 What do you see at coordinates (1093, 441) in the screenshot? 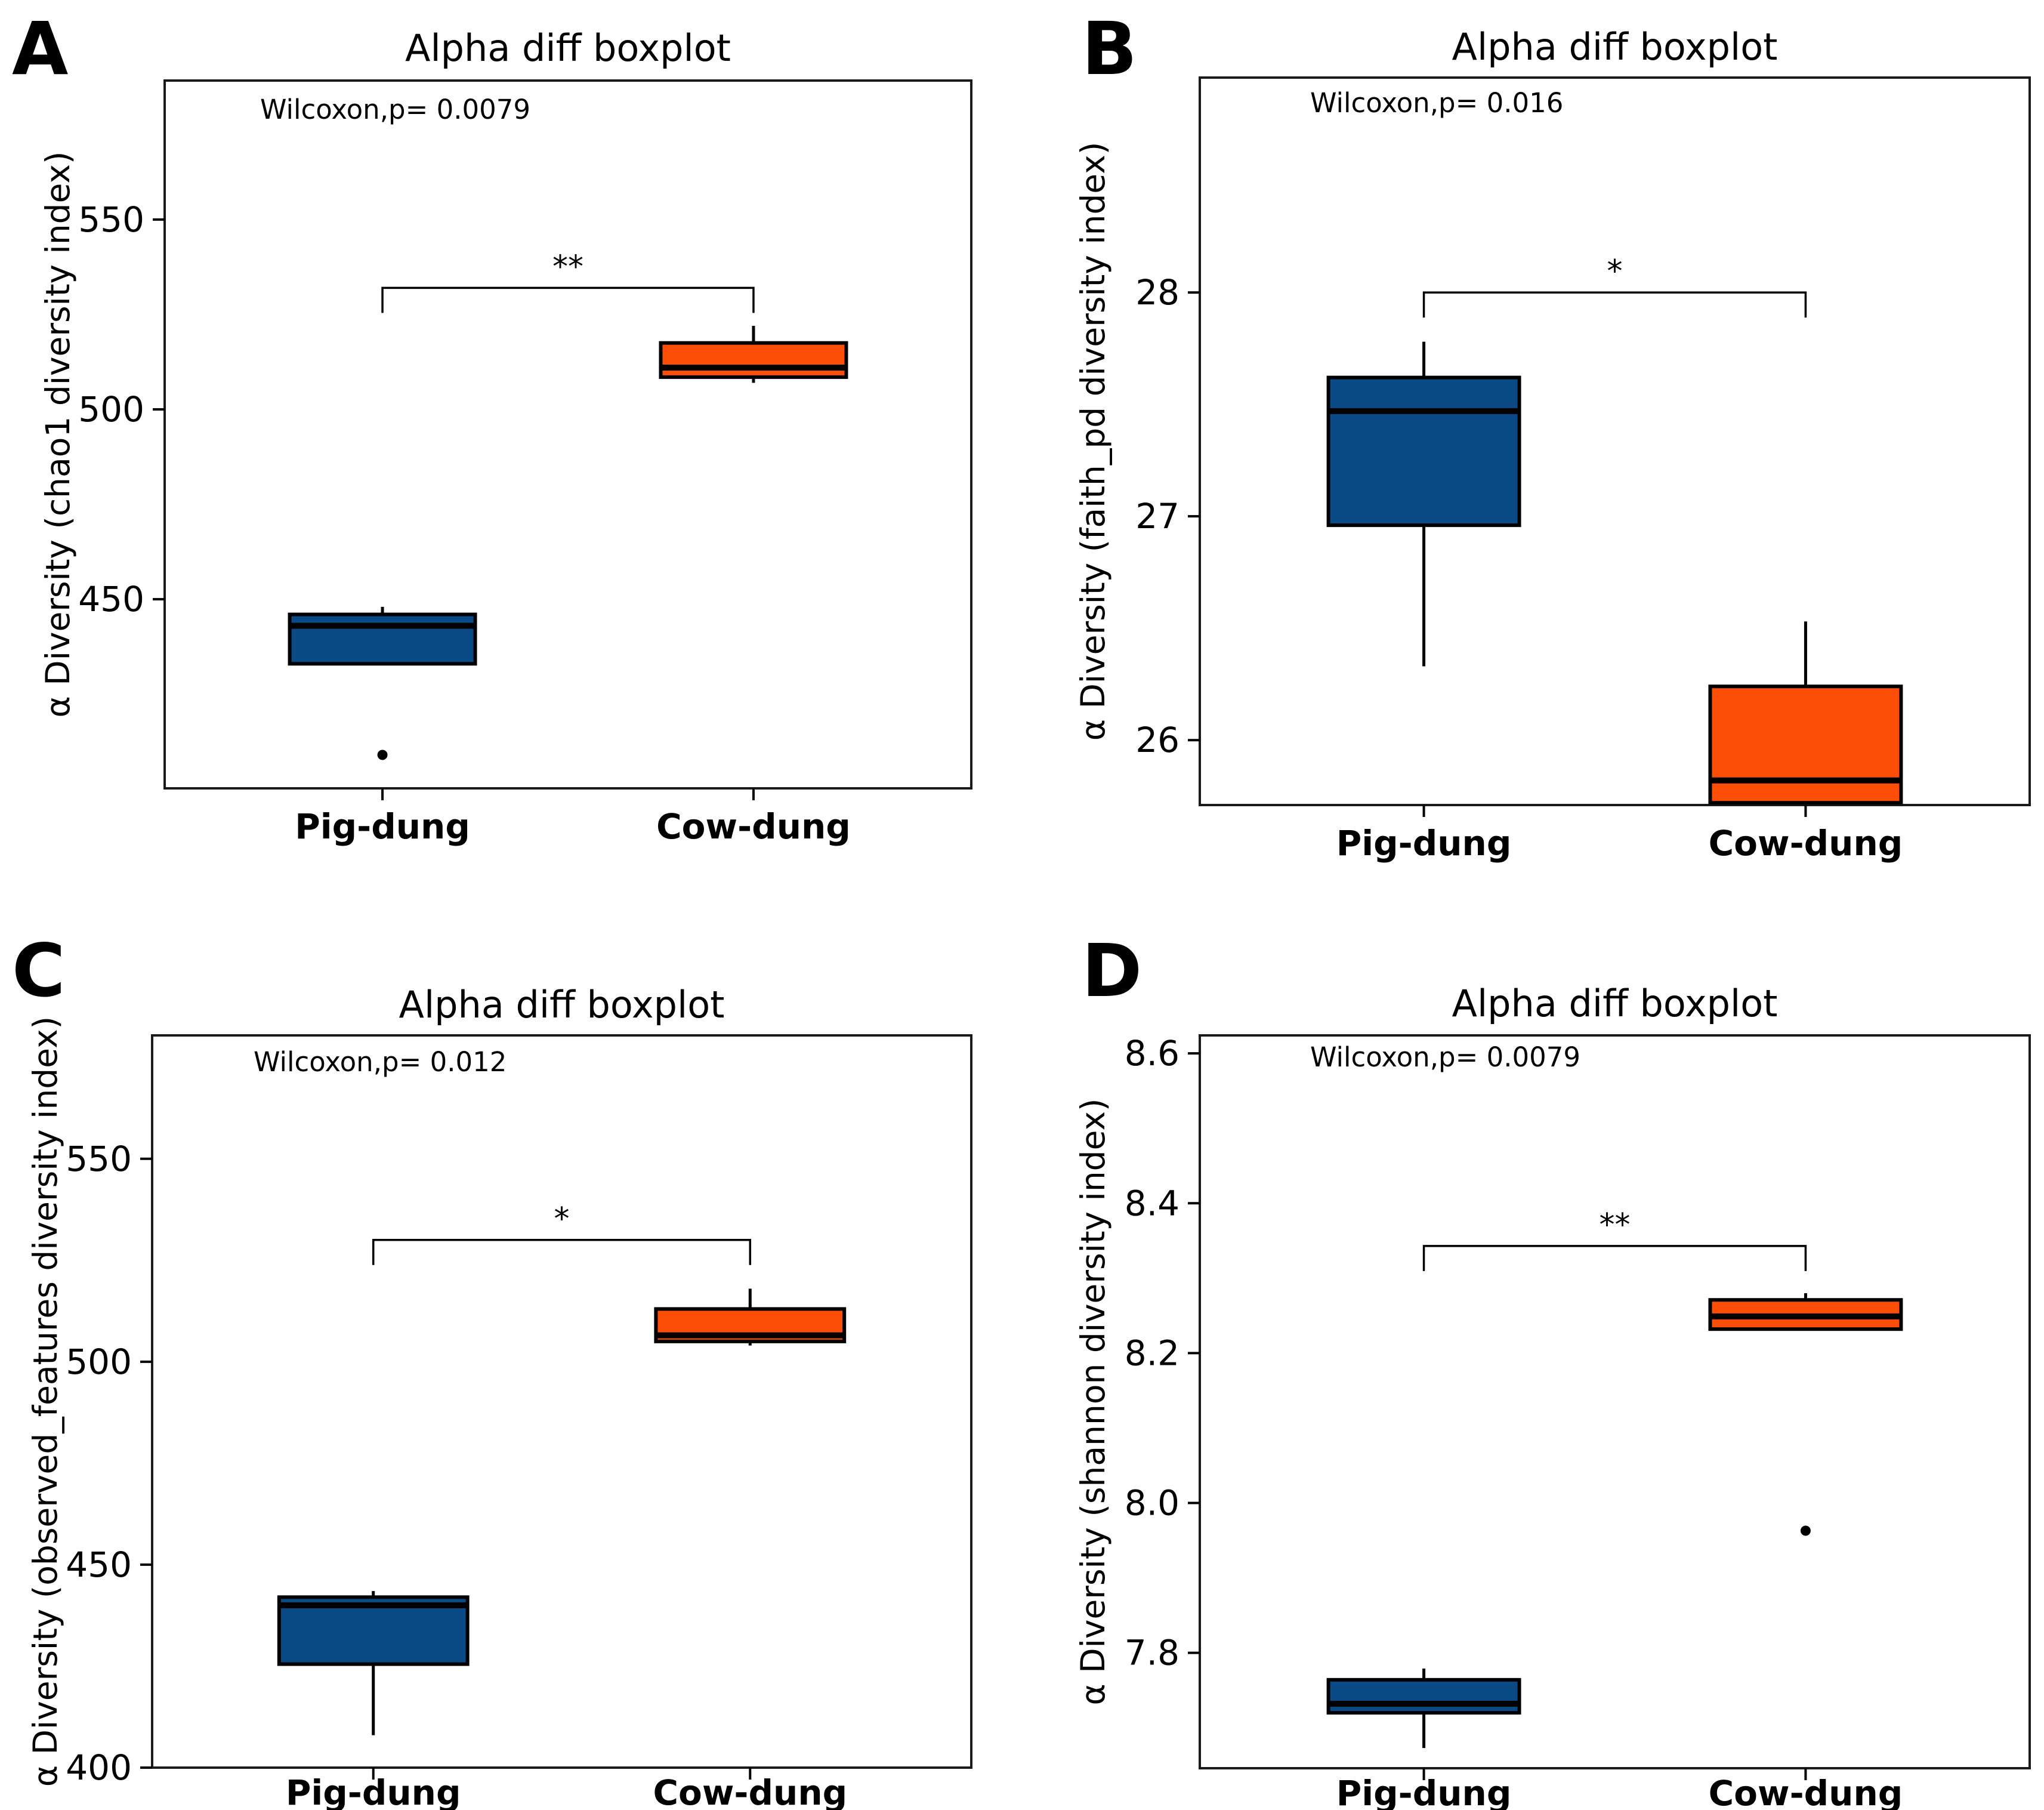
I see `y-axis-label: α Diversity (faith_pd diversity index)` at bounding box center [1093, 441].